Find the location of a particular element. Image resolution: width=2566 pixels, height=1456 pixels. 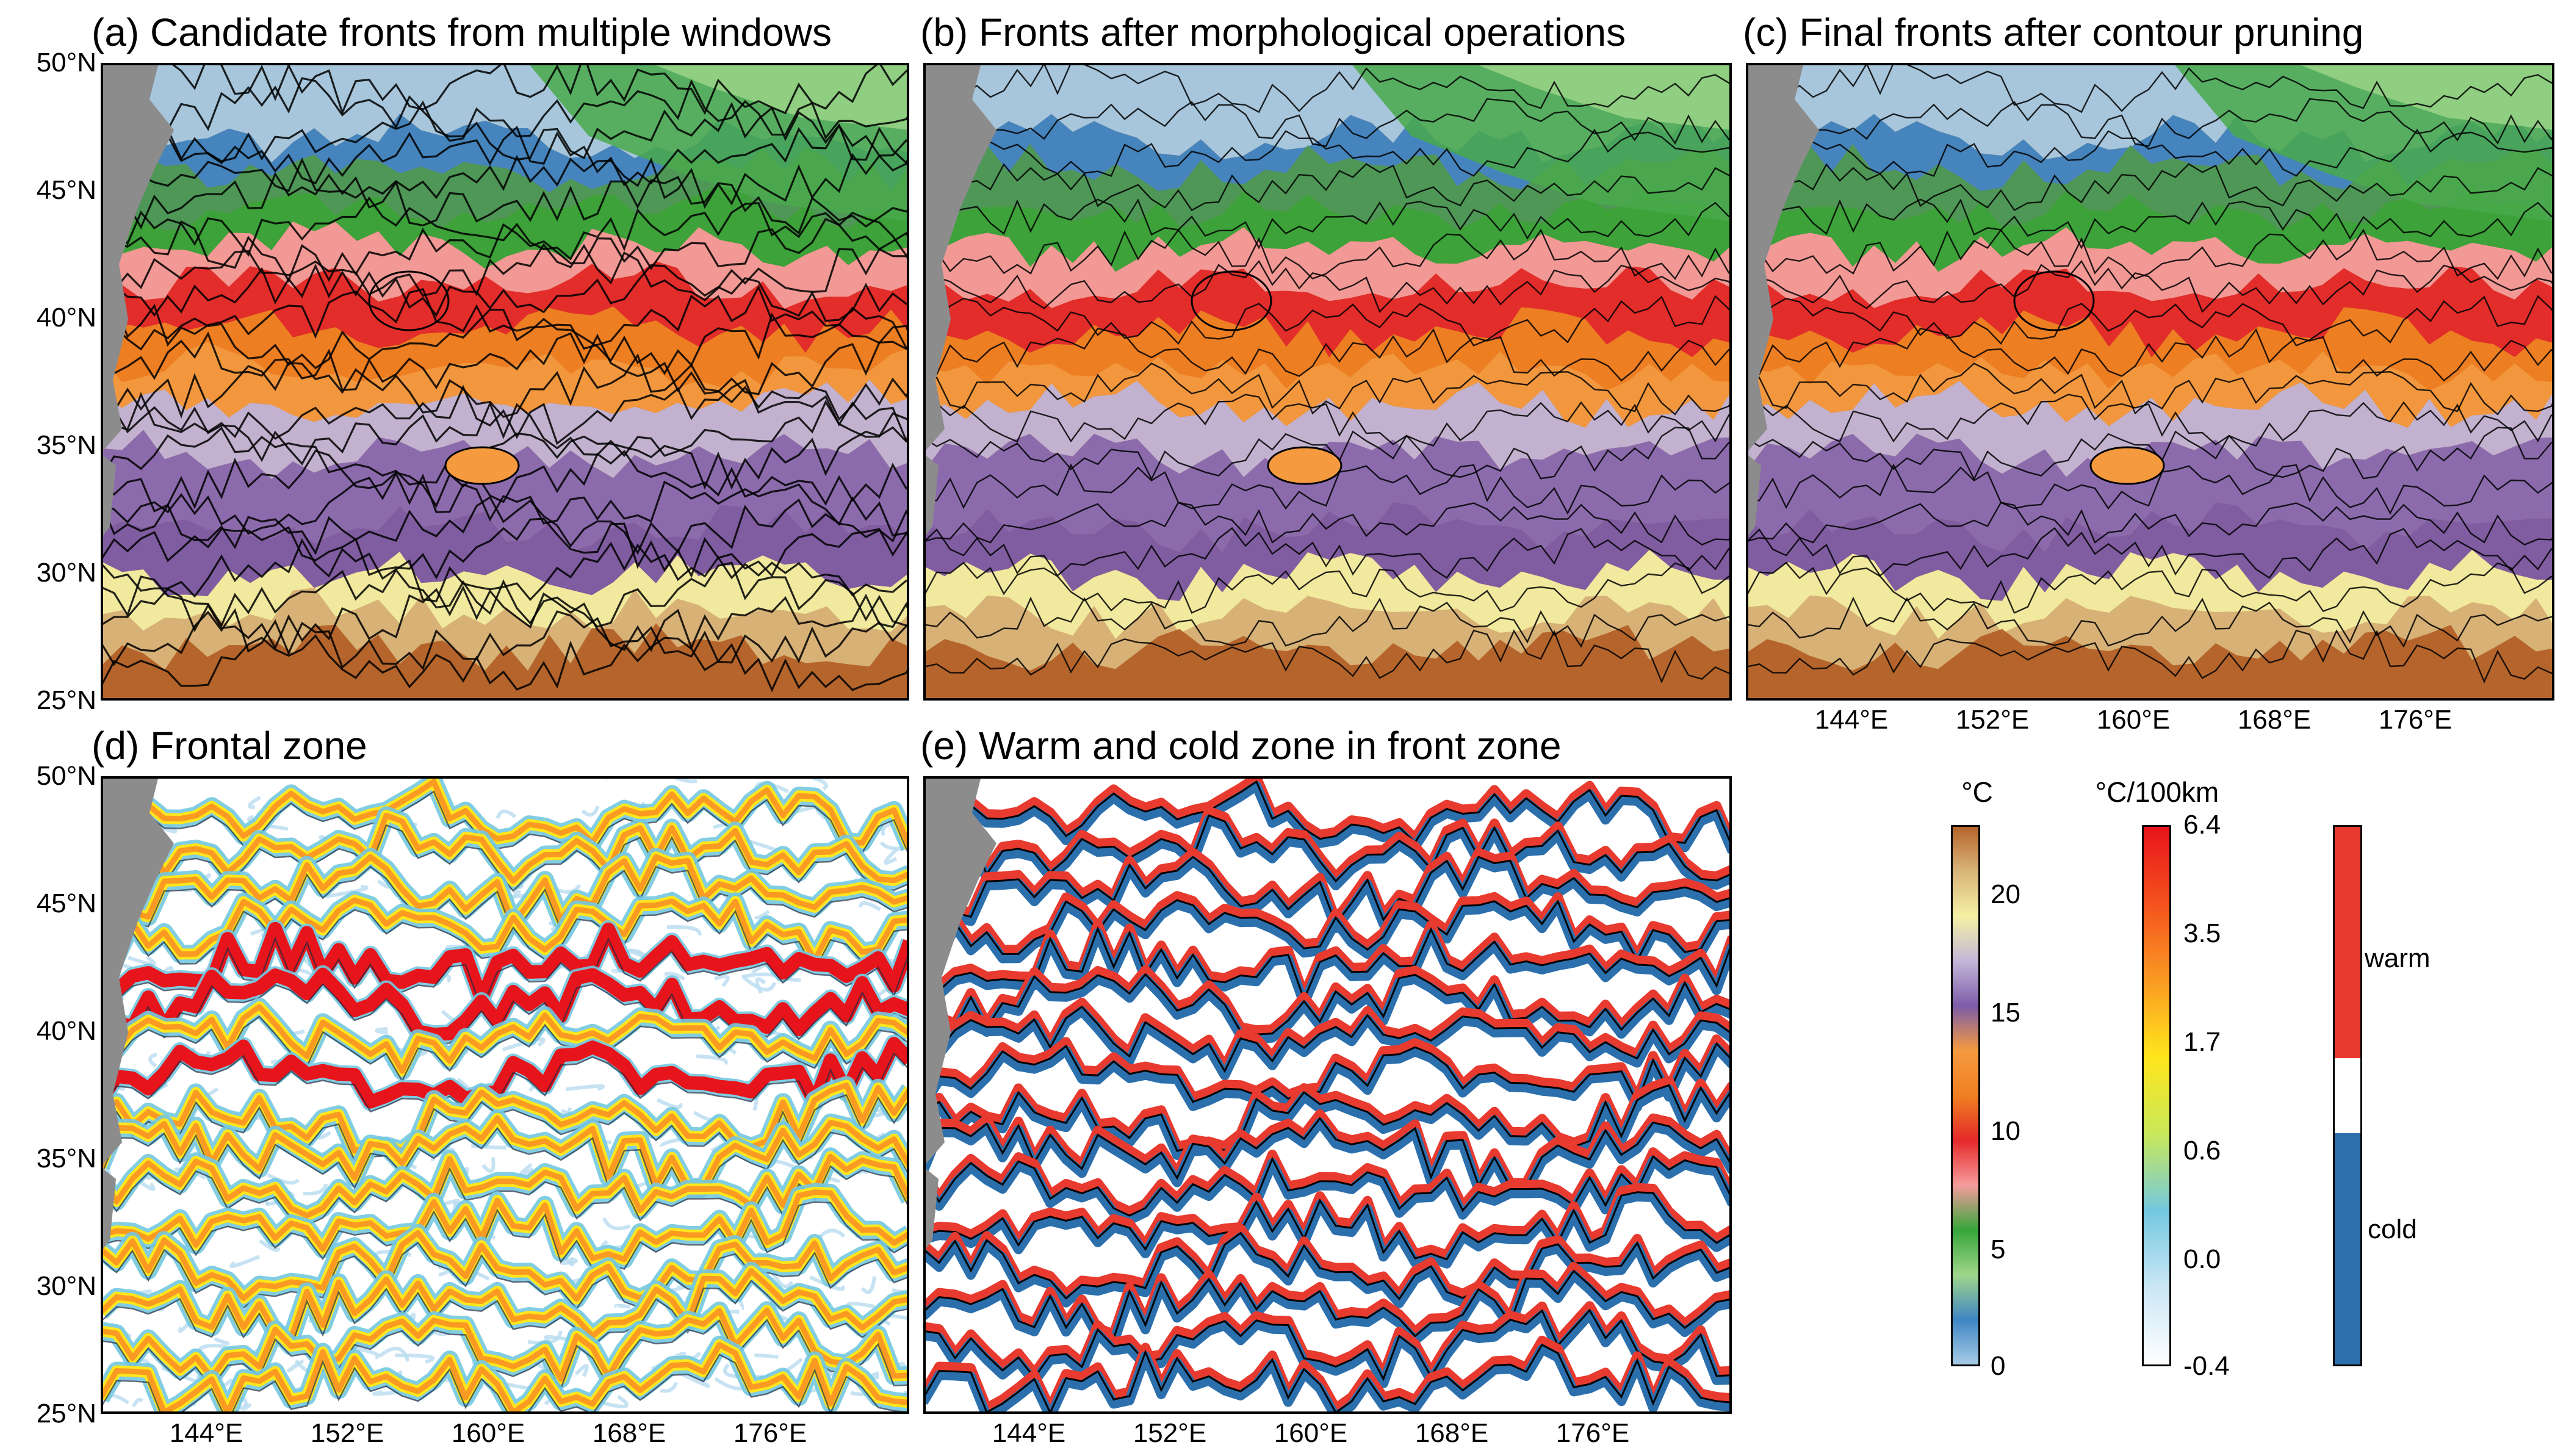

lon-tick-c-144: 144°E is located at coordinates (1851, 720).